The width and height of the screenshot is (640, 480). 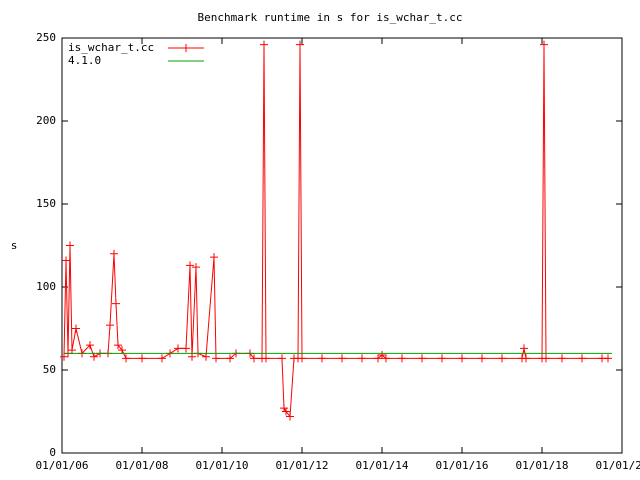 I want to click on y-tick-label: 200, so click(x=46, y=120).